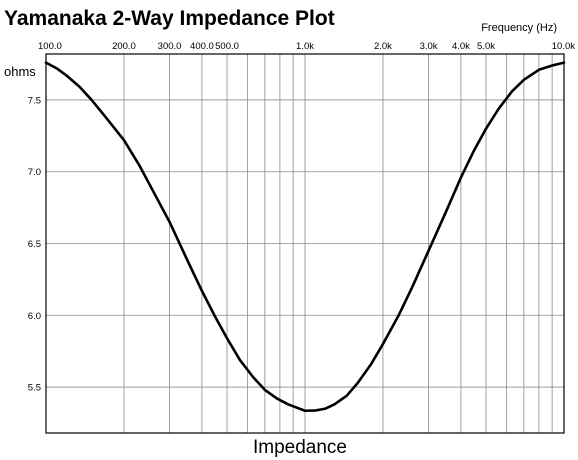  What do you see at coordinates (429, 46) in the screenshot?
I see `x-tick-label: 3.0k` at bounding box center [429, 46].